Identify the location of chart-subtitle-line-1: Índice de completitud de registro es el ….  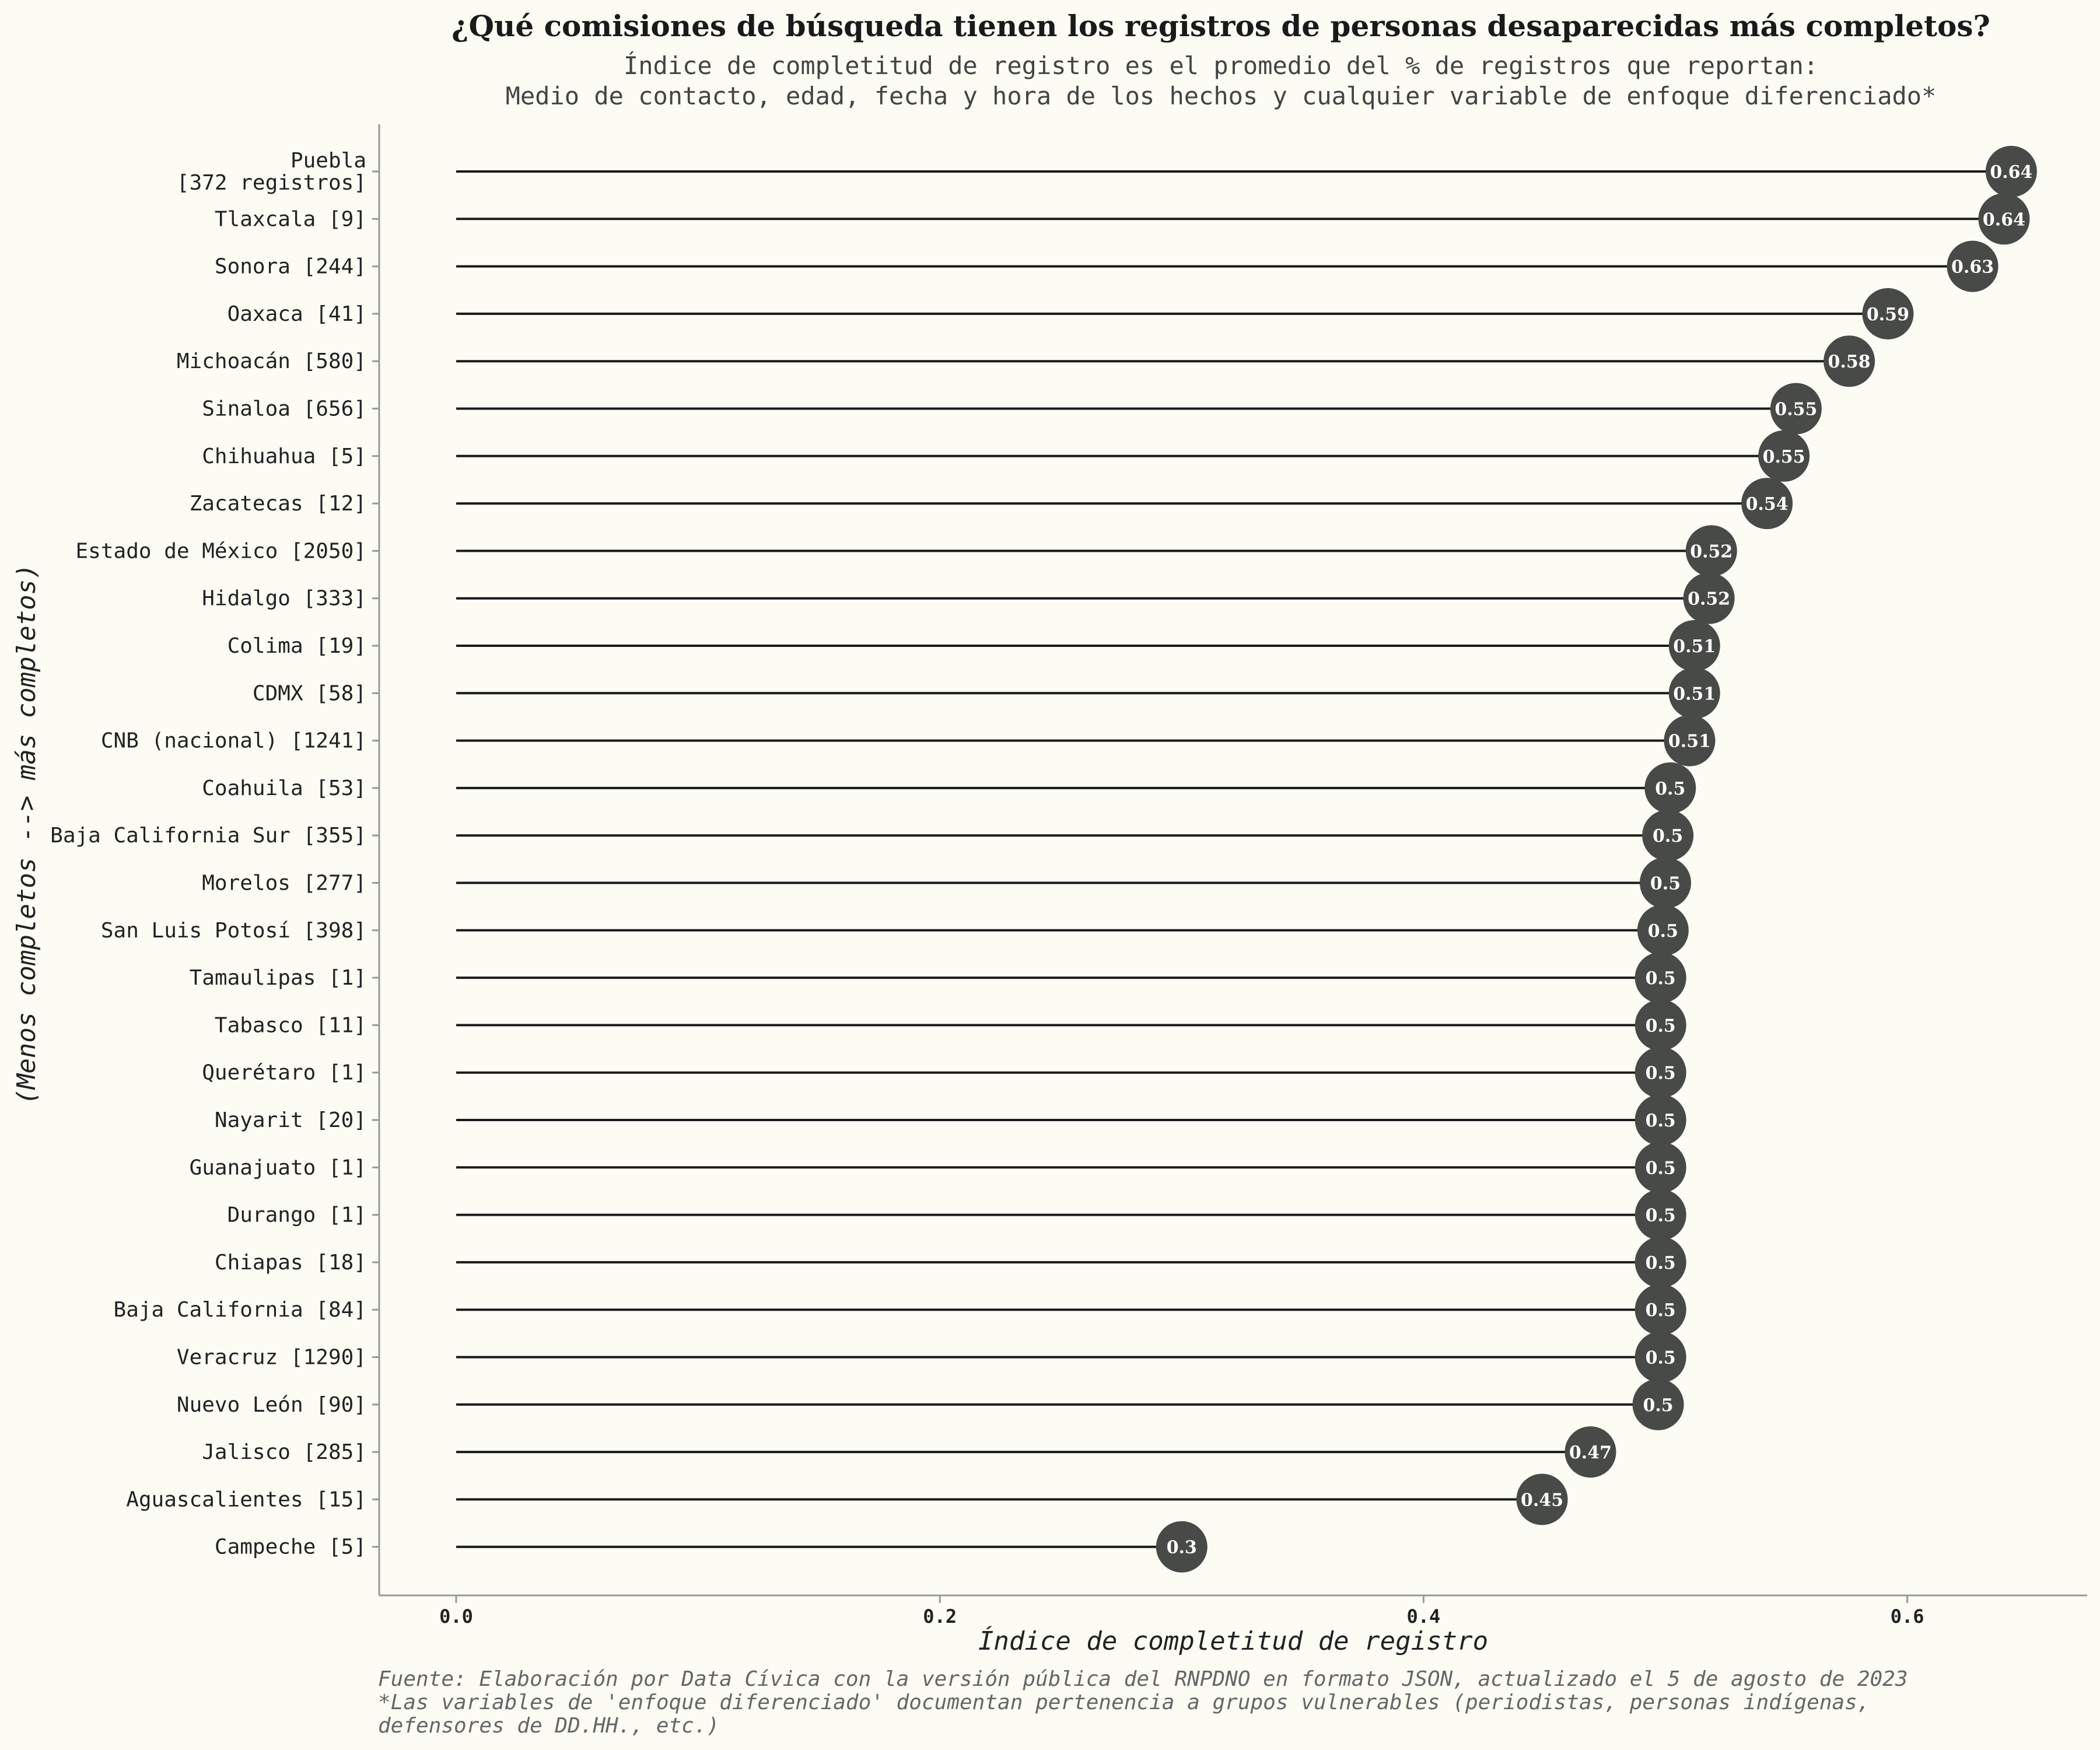
(1221, 65).